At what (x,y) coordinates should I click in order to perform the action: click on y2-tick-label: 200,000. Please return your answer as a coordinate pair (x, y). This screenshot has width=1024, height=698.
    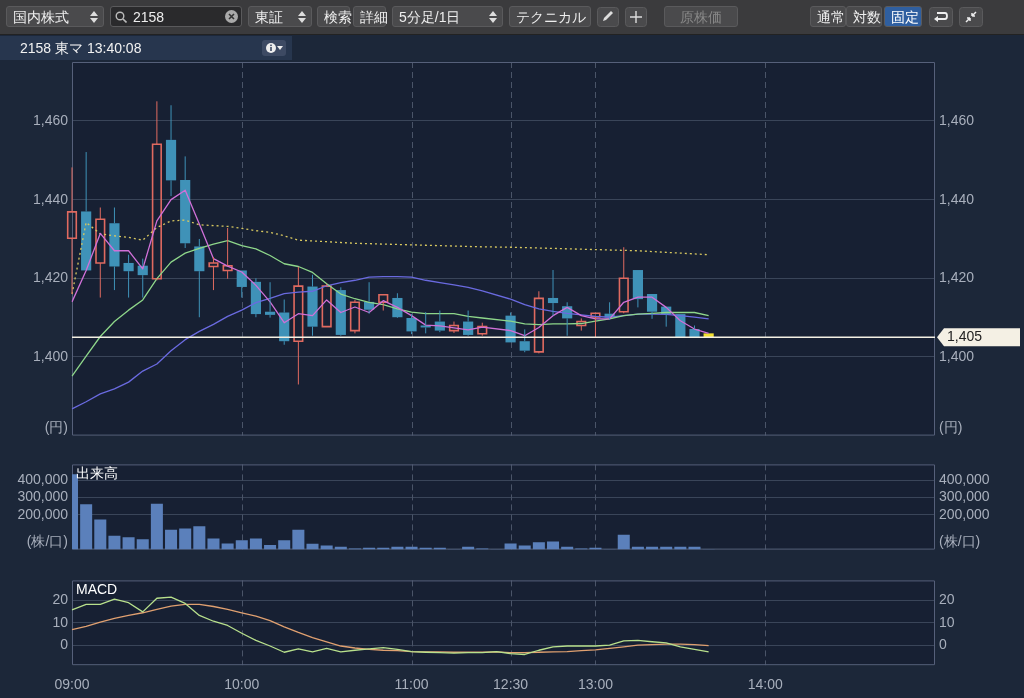
    Looking at the image, I should click on (964, 513).